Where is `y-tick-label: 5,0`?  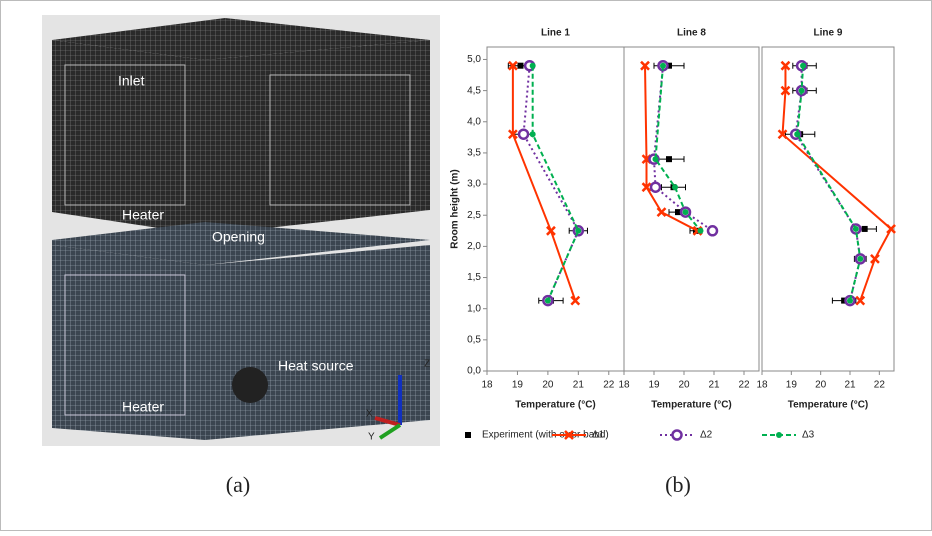
y-tick-label: 5,0 is located at coordinates (474, 59).